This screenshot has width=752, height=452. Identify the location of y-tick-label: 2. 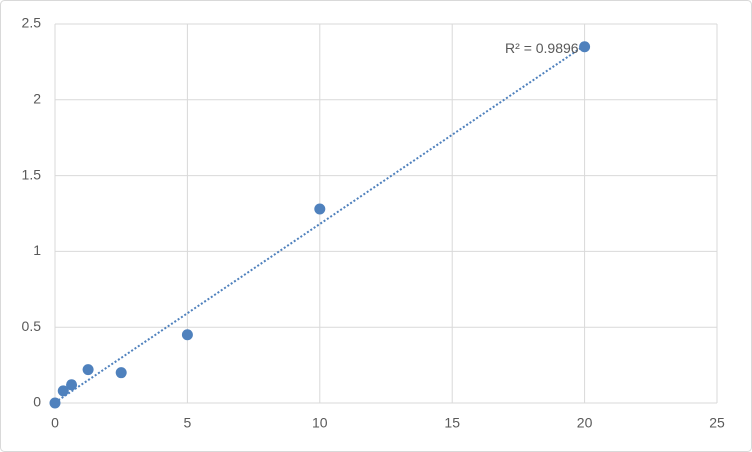
(37, 99).